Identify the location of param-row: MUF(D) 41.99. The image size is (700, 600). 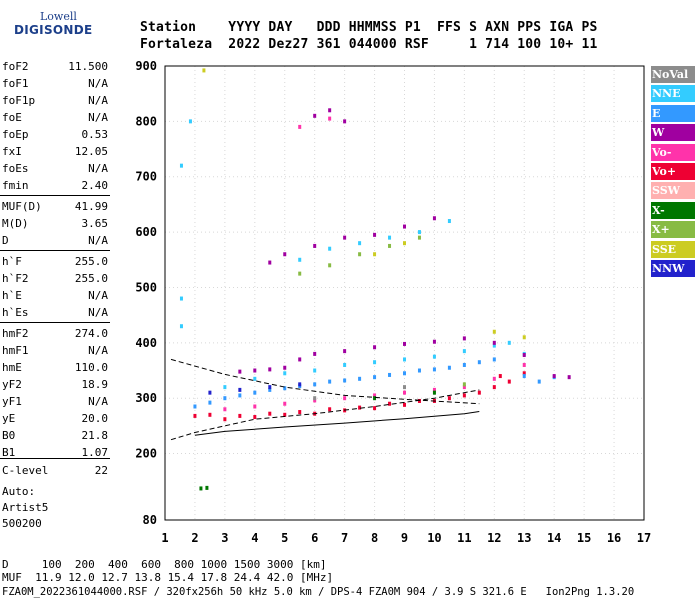
(55, 208).